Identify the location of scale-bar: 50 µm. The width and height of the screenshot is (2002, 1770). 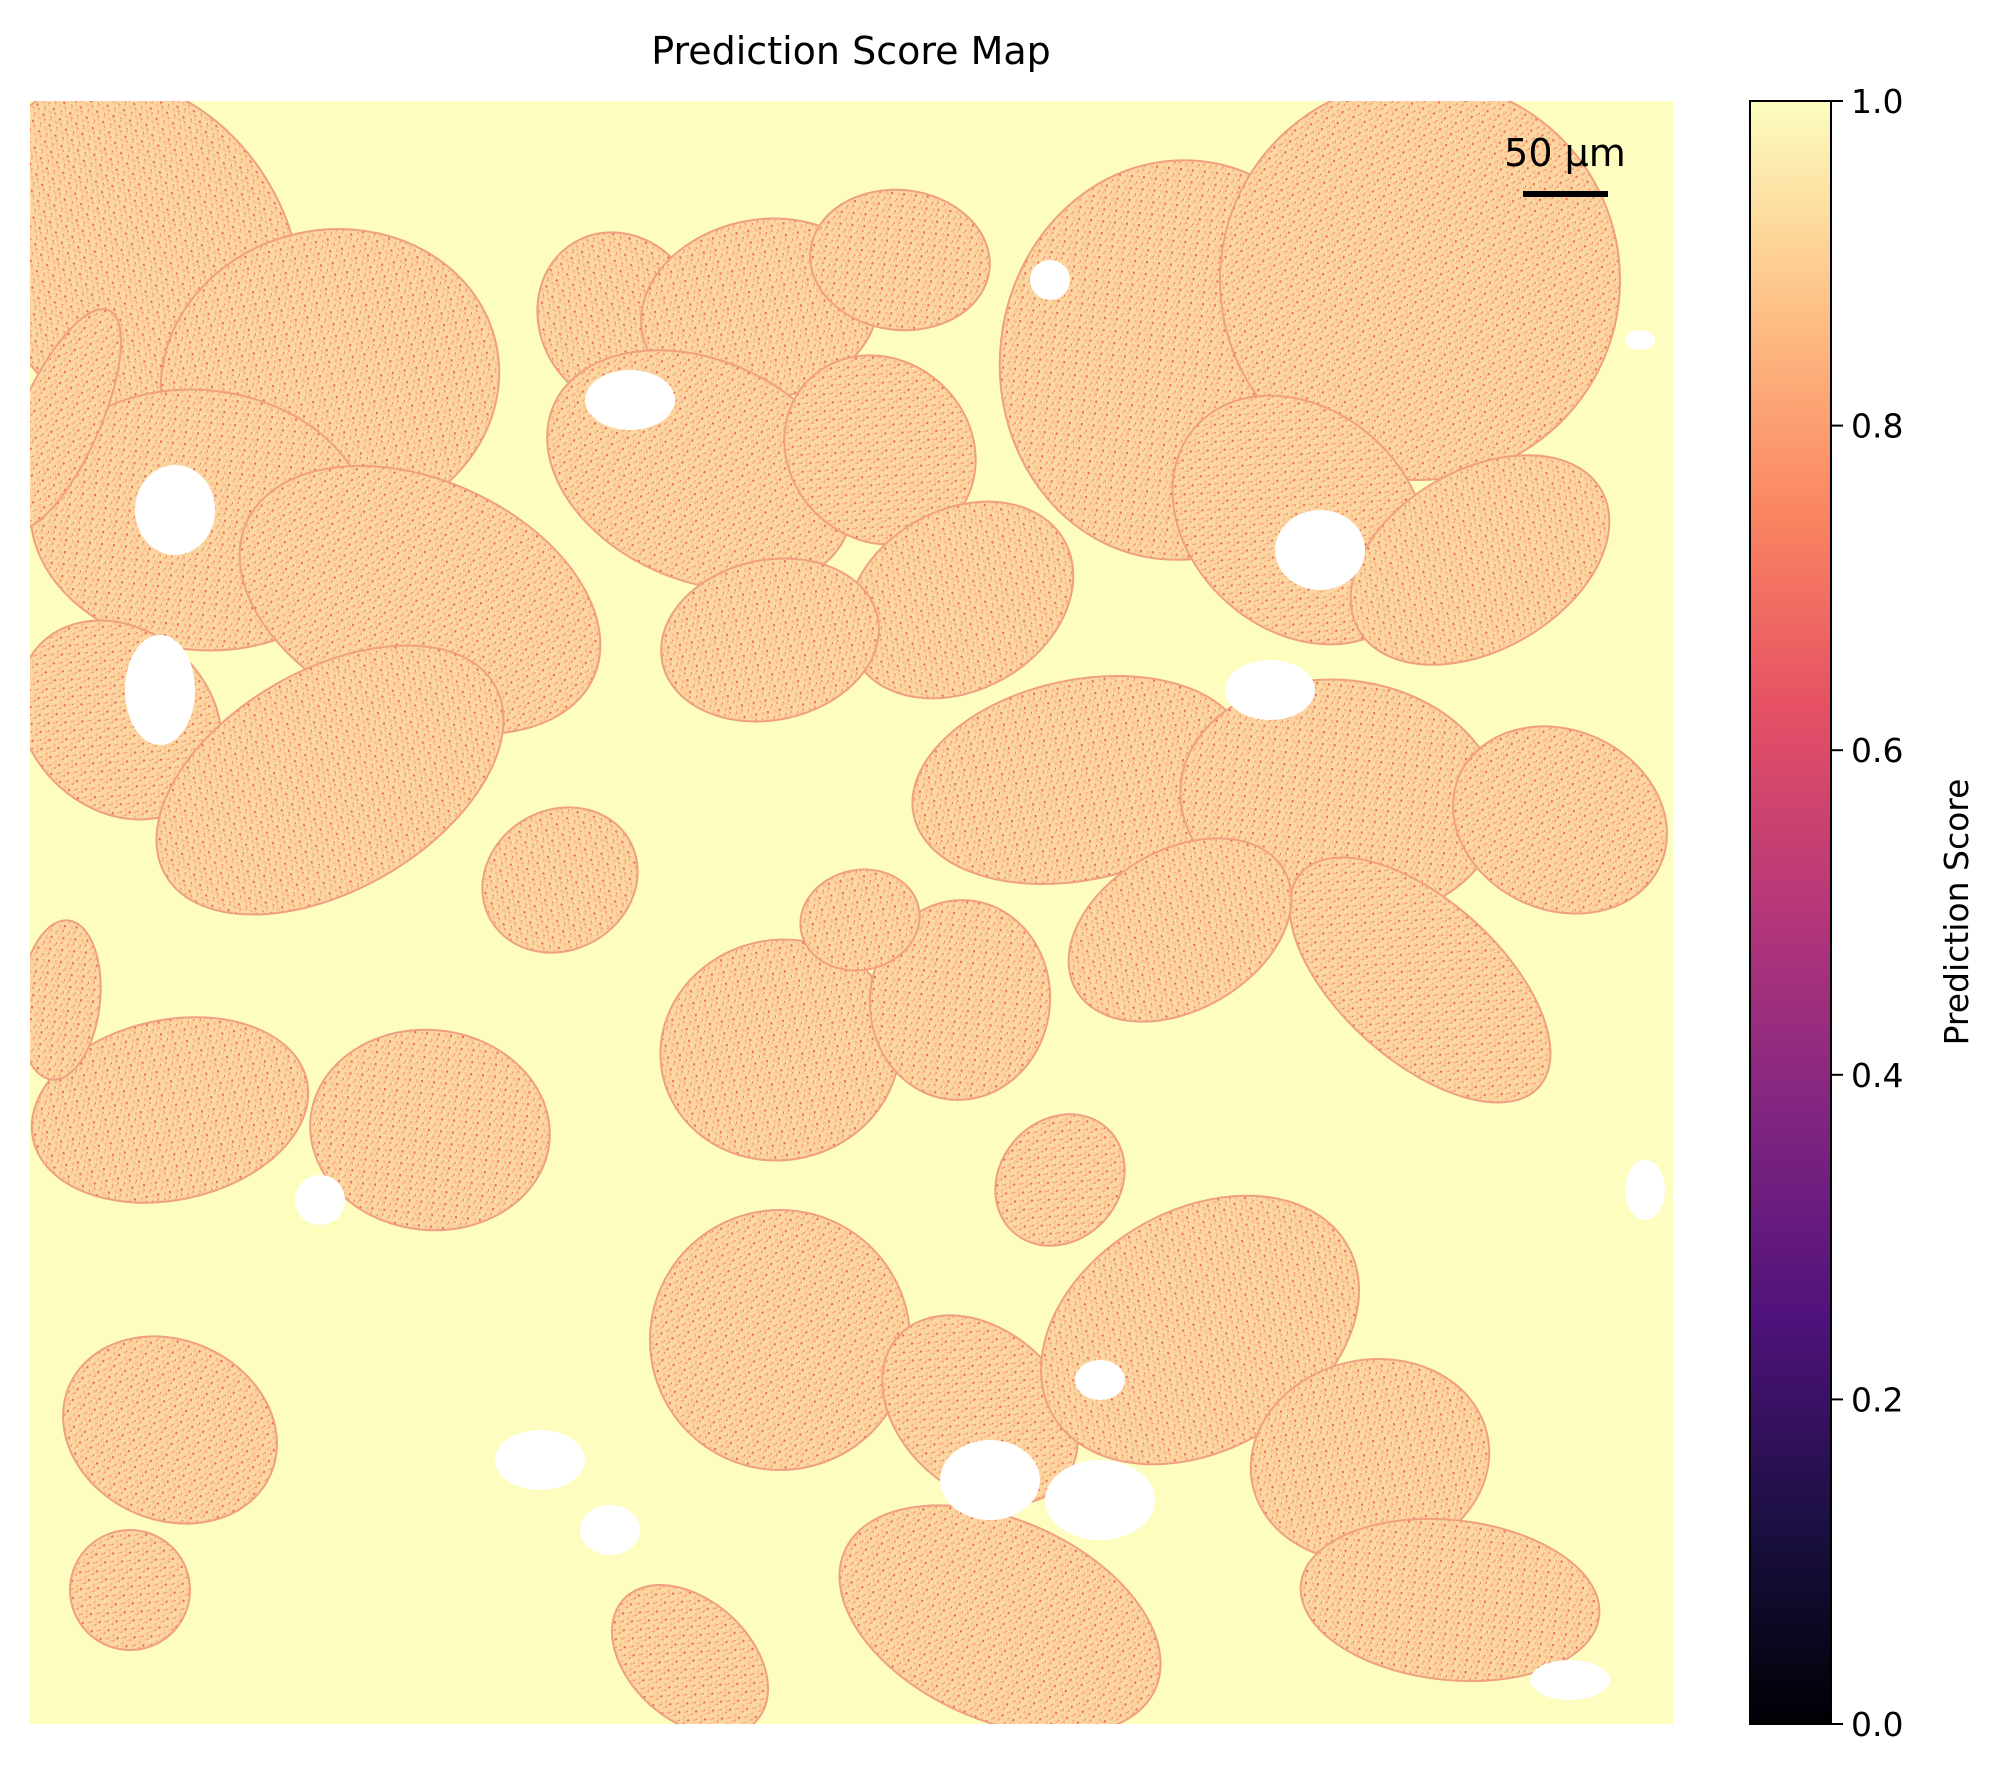
(1565, 164).